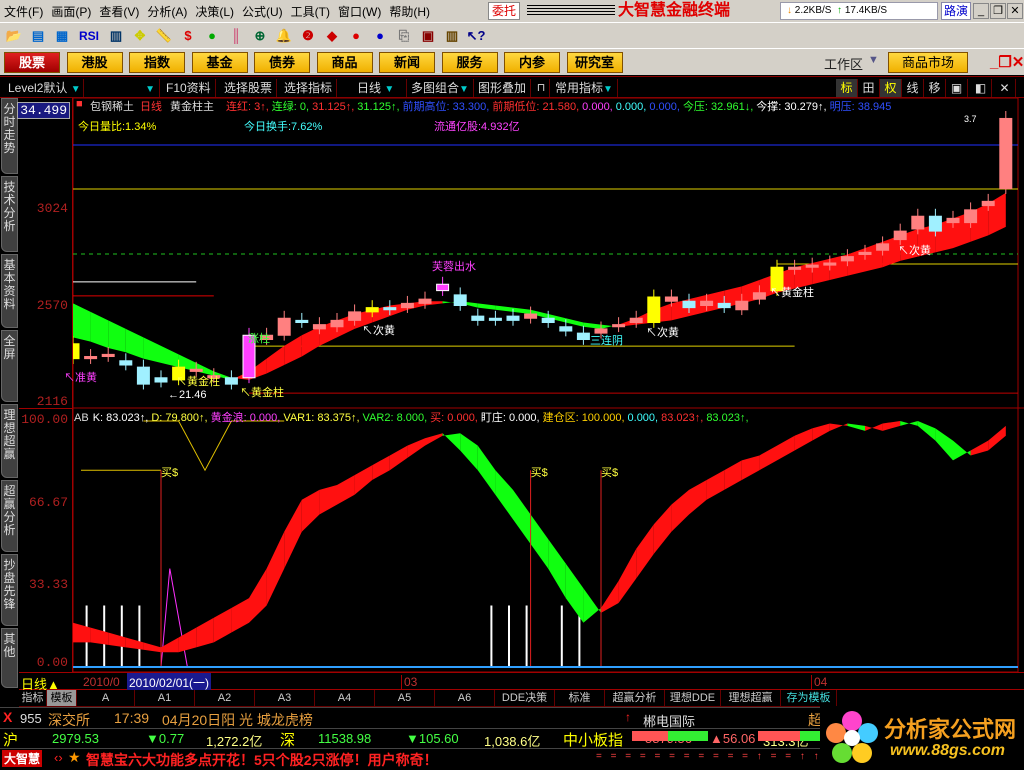  What do you see at coordinates (14, 35) in the screenshot?
I see `open-folder-icon: 📂` at bounding box center [14, 35].